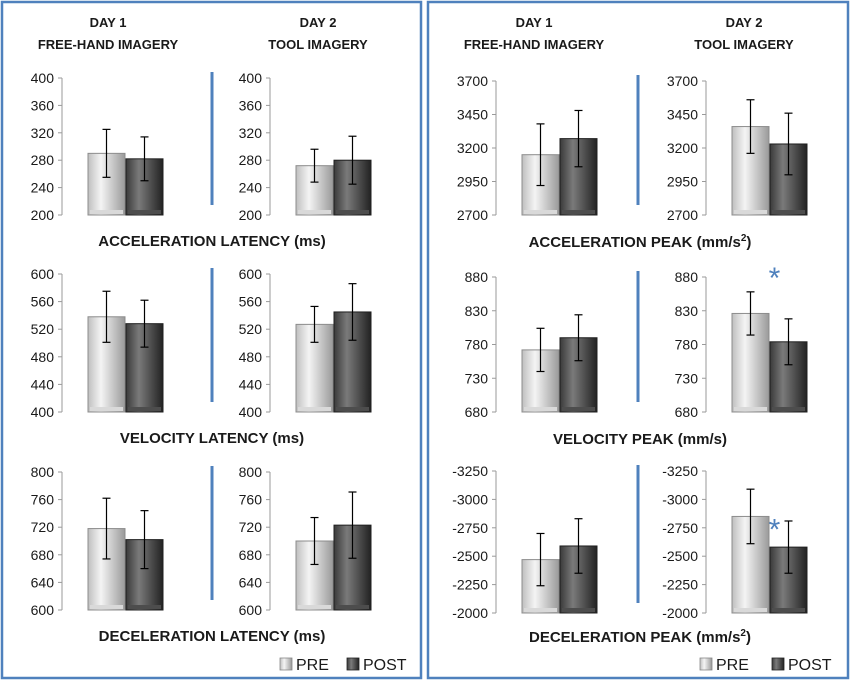 The height and width of the screenshot is (682, 851). I want to click on chart-title: DECELERATION PEAK (mm/s2), so click(640, 637).